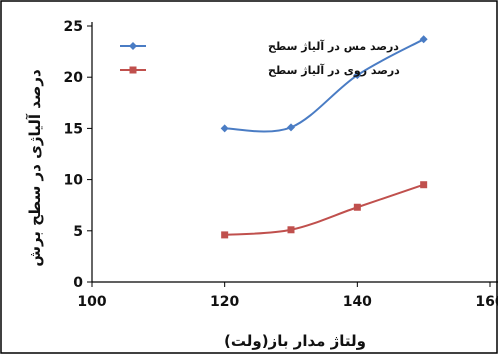  Describe the element at coordinates (224, 302) in the screenshot. I see `x-tick-label: 120` at that location.